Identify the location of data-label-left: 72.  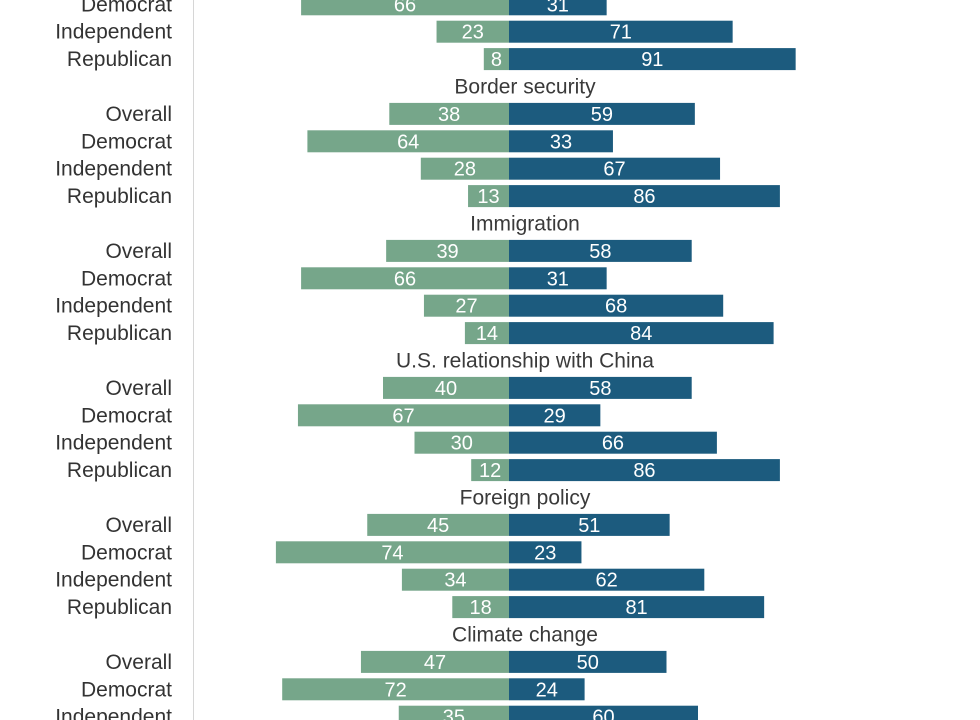
(395, 690).